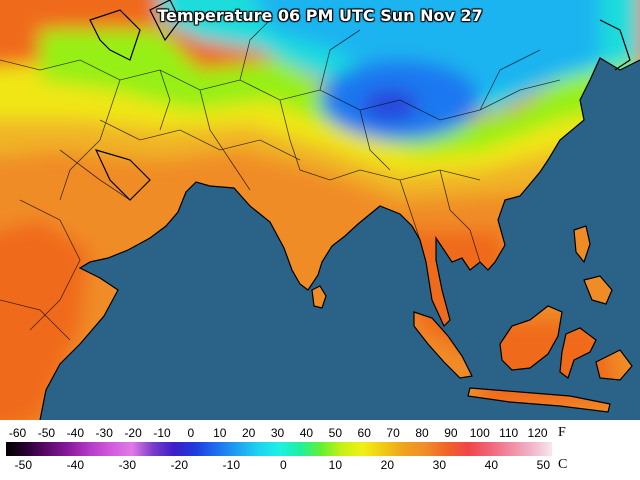 Image resolution: width=640 pixels, height=480 pixels. I want to click on fahrenheit-tick: -30, so click(104, 433).